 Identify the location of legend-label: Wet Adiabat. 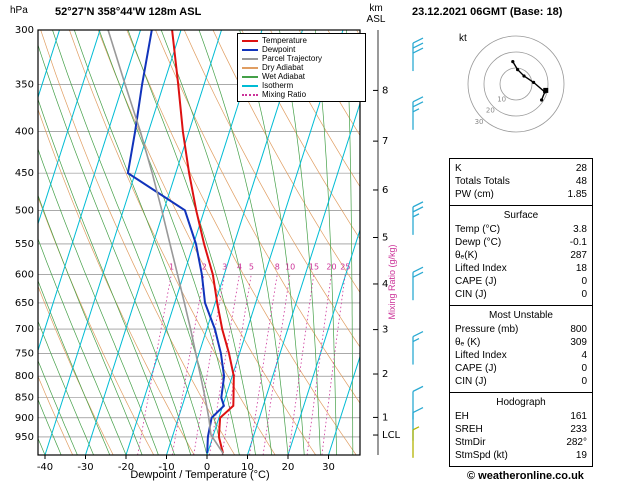
(283, 76).